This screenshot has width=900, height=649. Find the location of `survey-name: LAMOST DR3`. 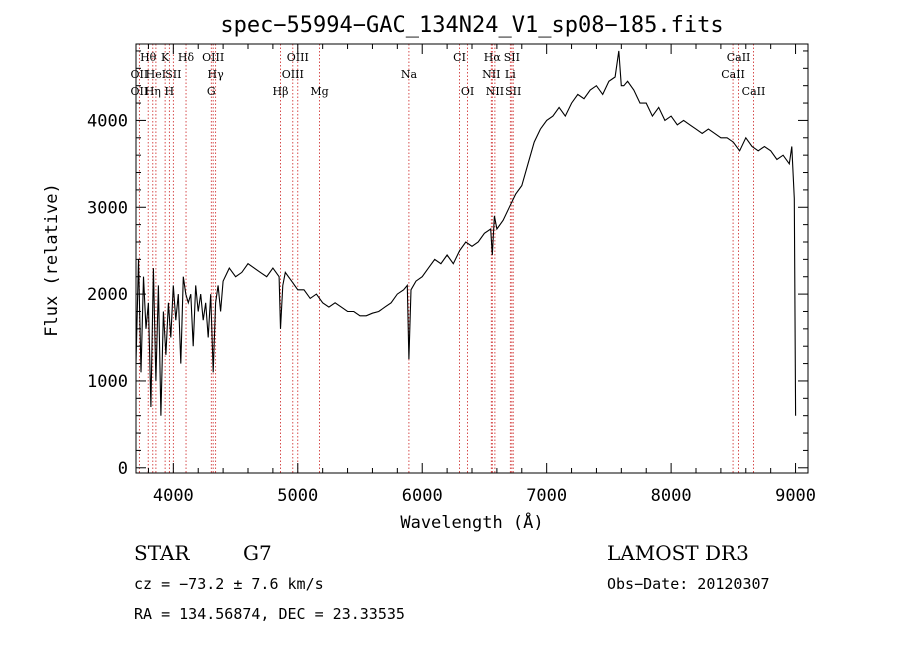

survey-name: LAMOST DR3 is located at coordinates (678, 553).